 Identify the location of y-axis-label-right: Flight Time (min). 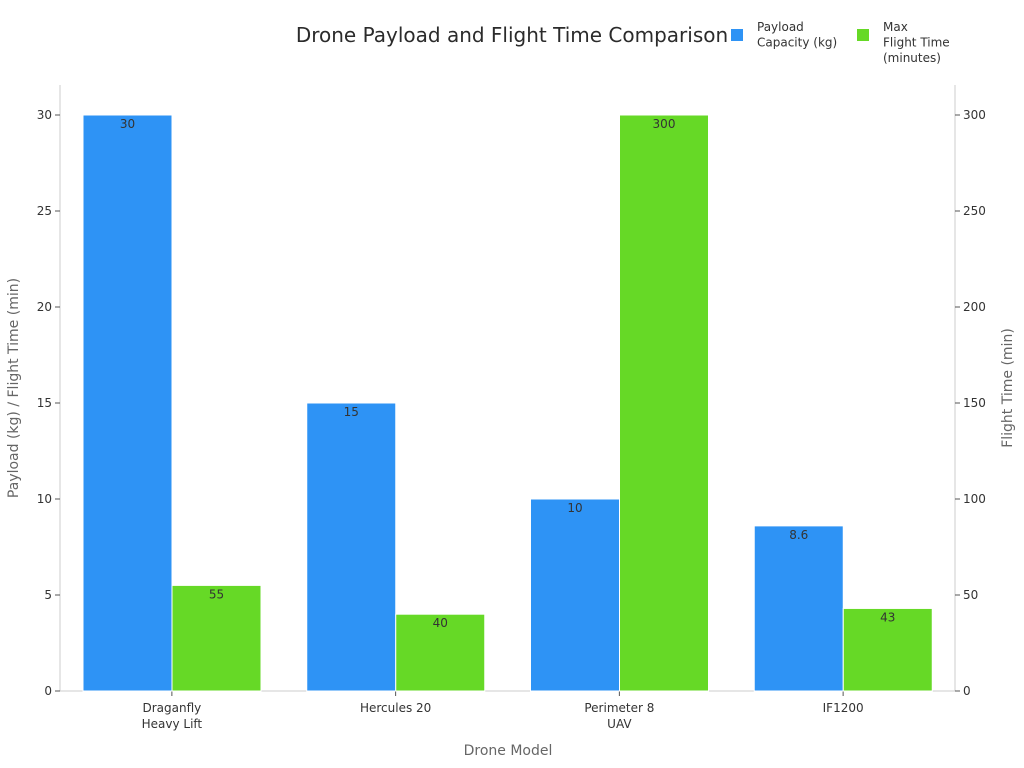
(1008, 388).